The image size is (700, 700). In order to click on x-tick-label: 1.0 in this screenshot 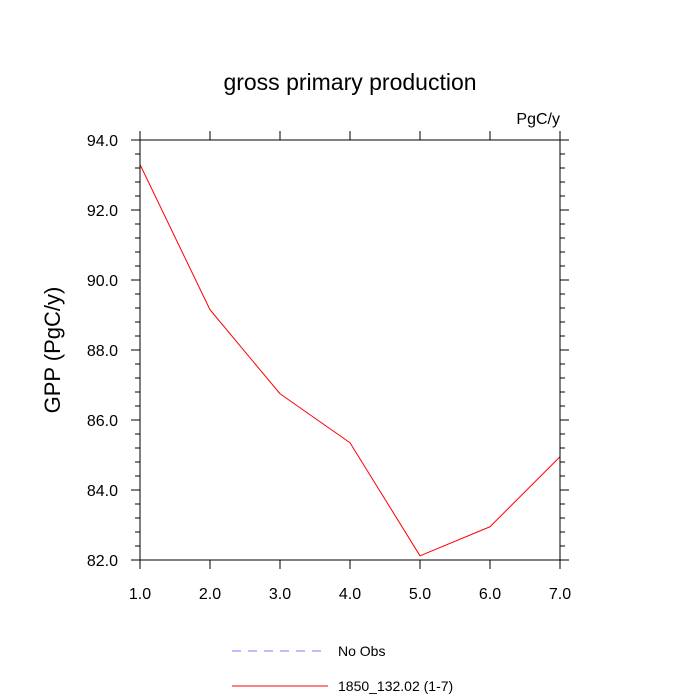, I will do `click(140, 594)`.